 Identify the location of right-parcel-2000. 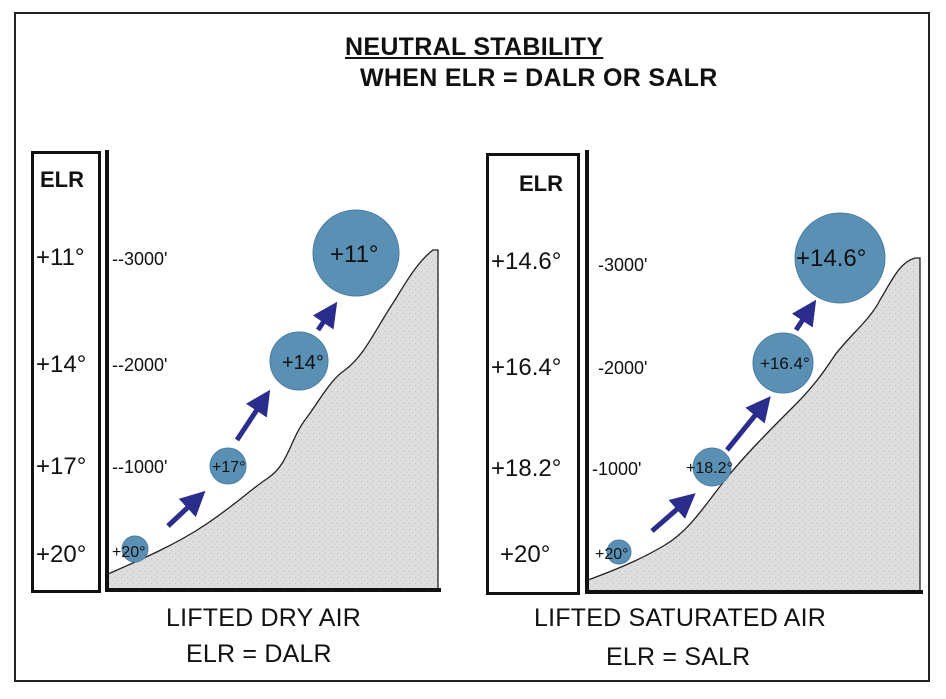
(783, 363).